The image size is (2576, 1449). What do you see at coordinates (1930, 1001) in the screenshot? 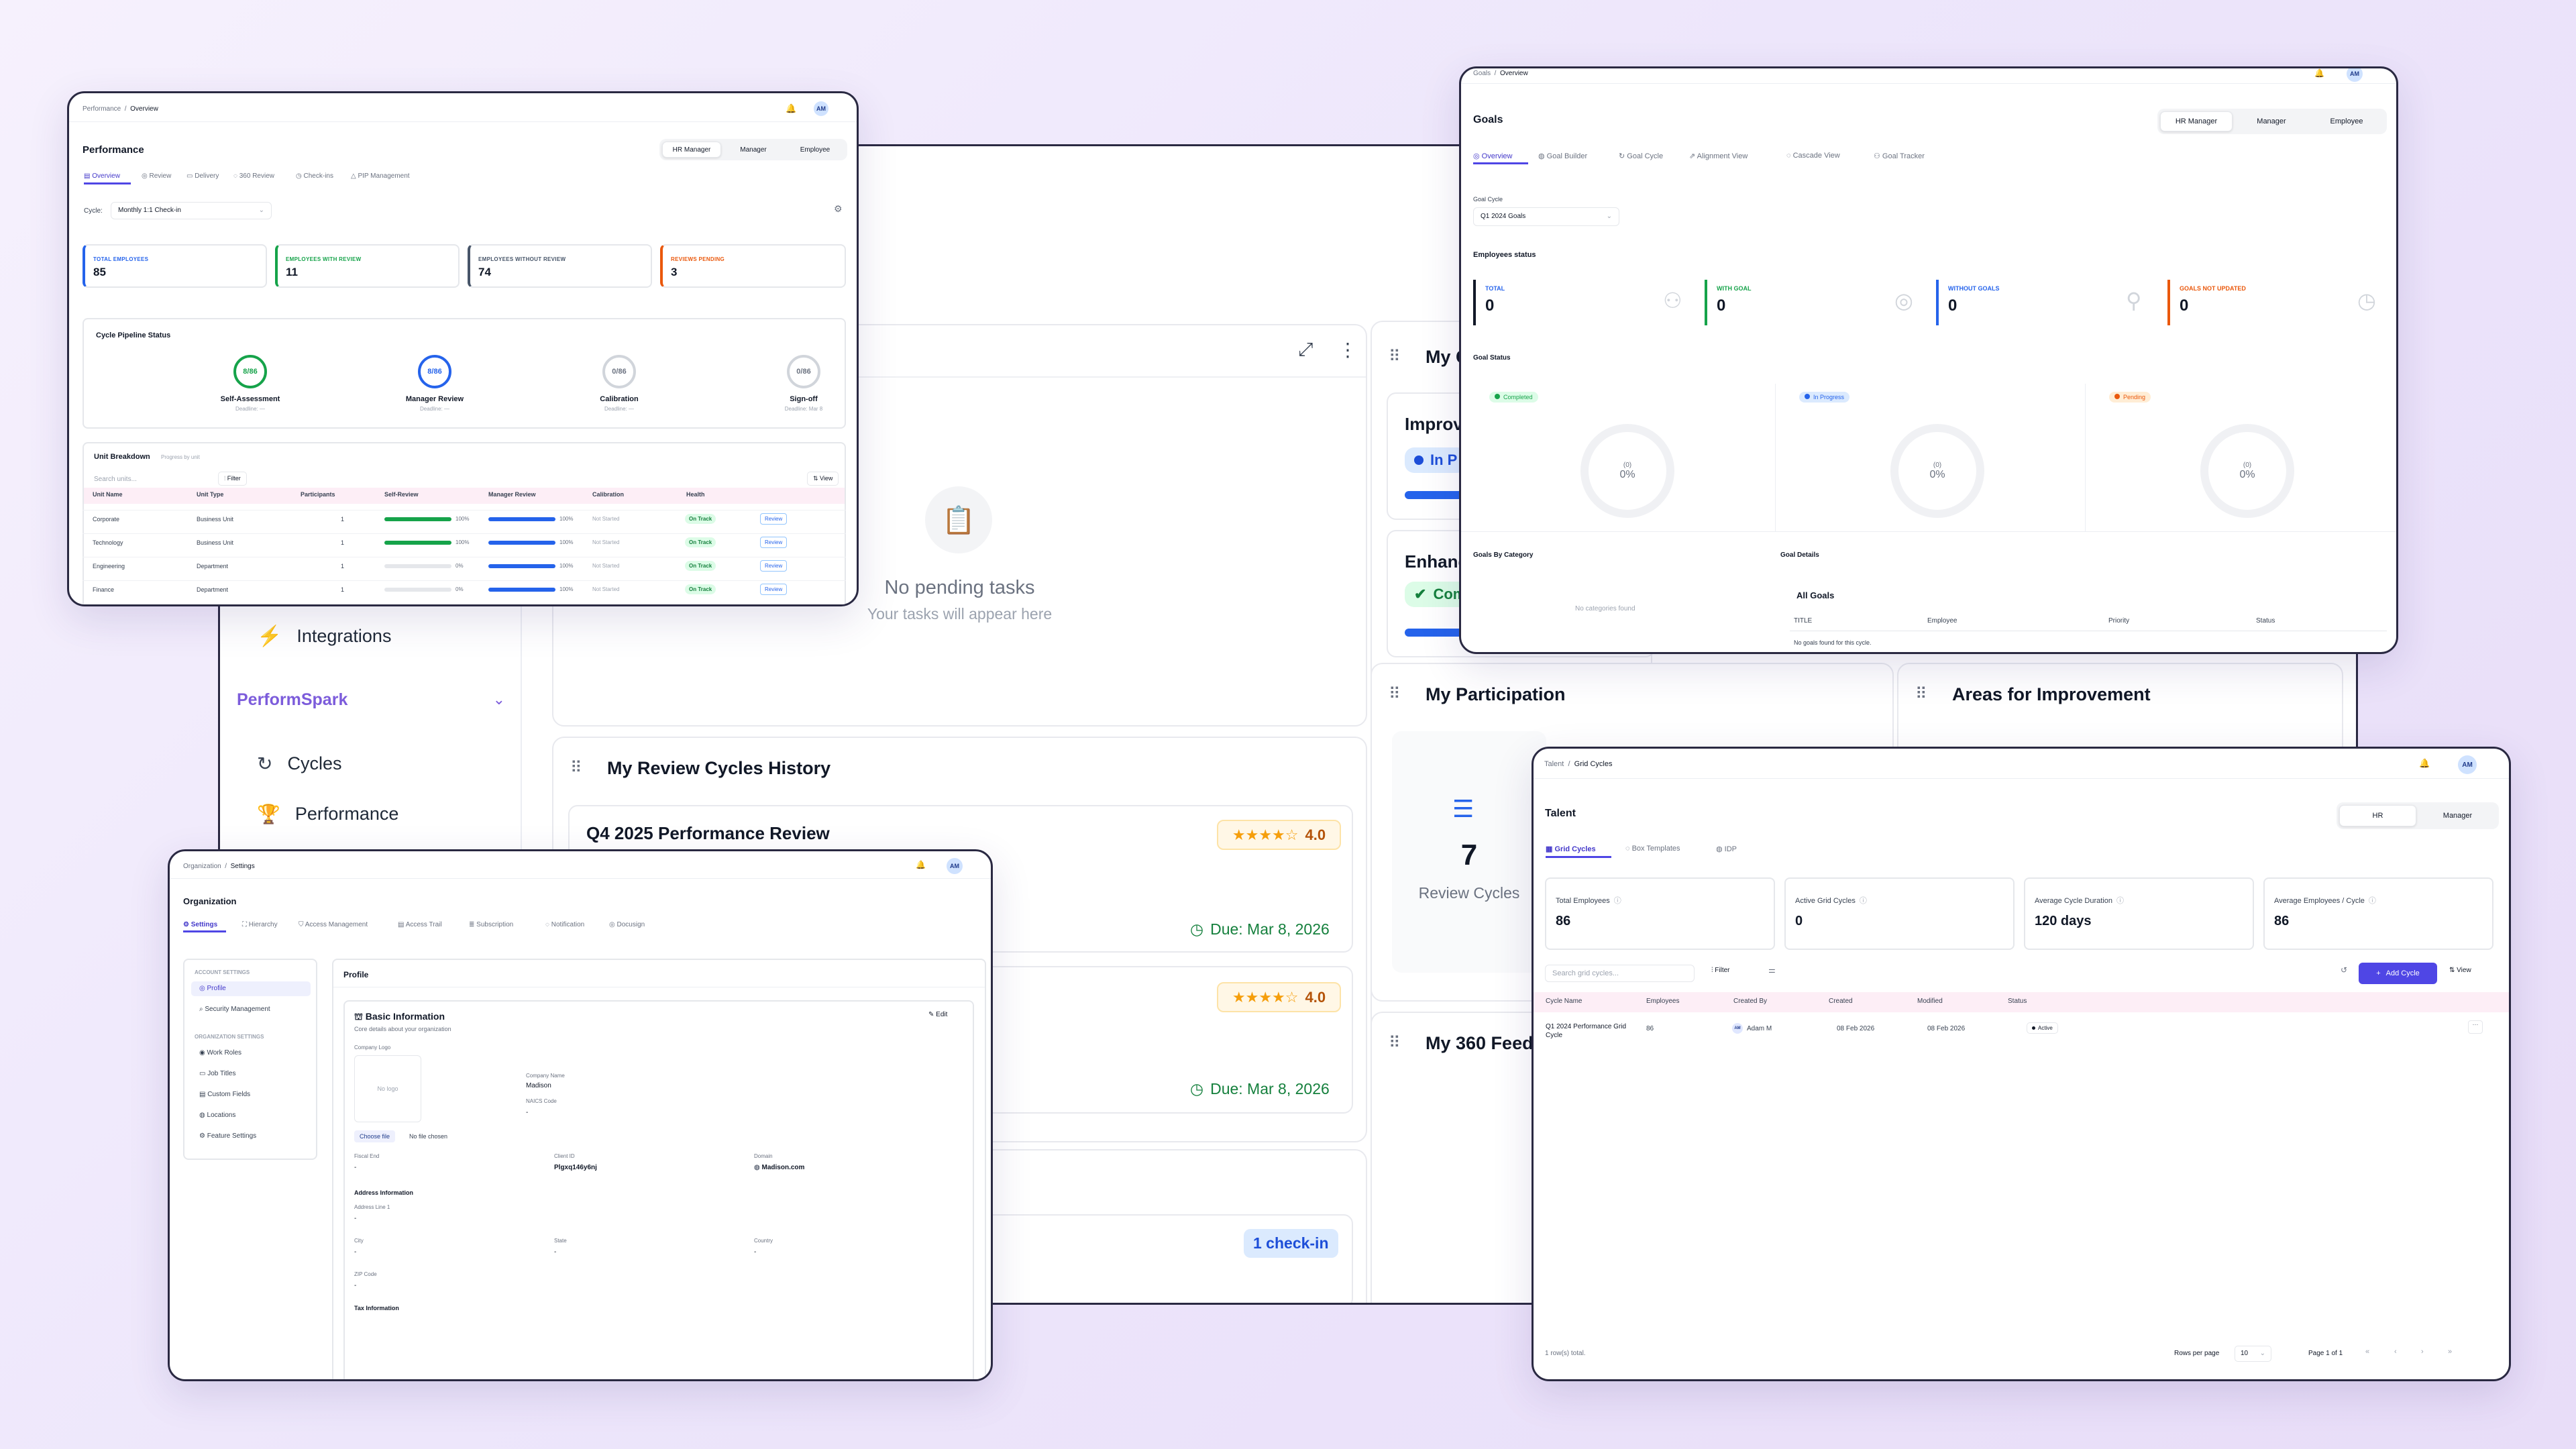
I see `column-header: Modified` at bounding box center [1930, 1001].